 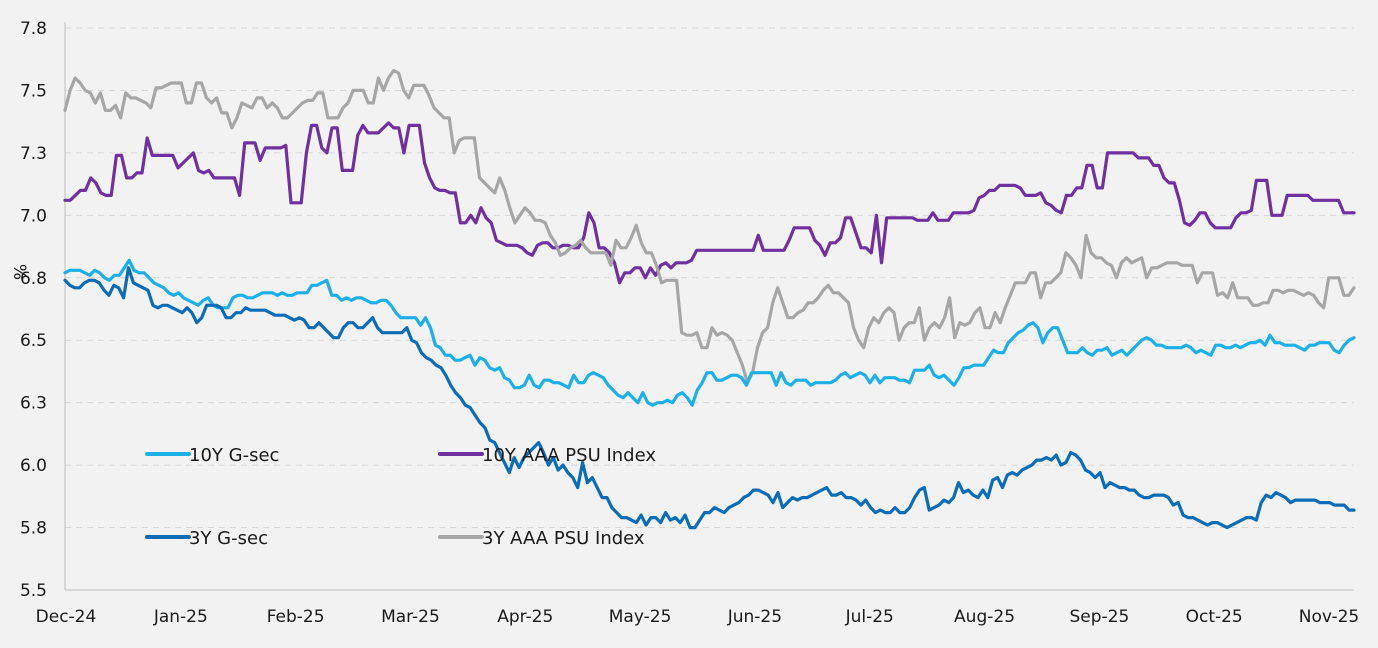 What do you see at coordinates (1329, 617) in the screenshot?
I see `x-tick-label: Nov-25` at bounding box center [1329, 617].